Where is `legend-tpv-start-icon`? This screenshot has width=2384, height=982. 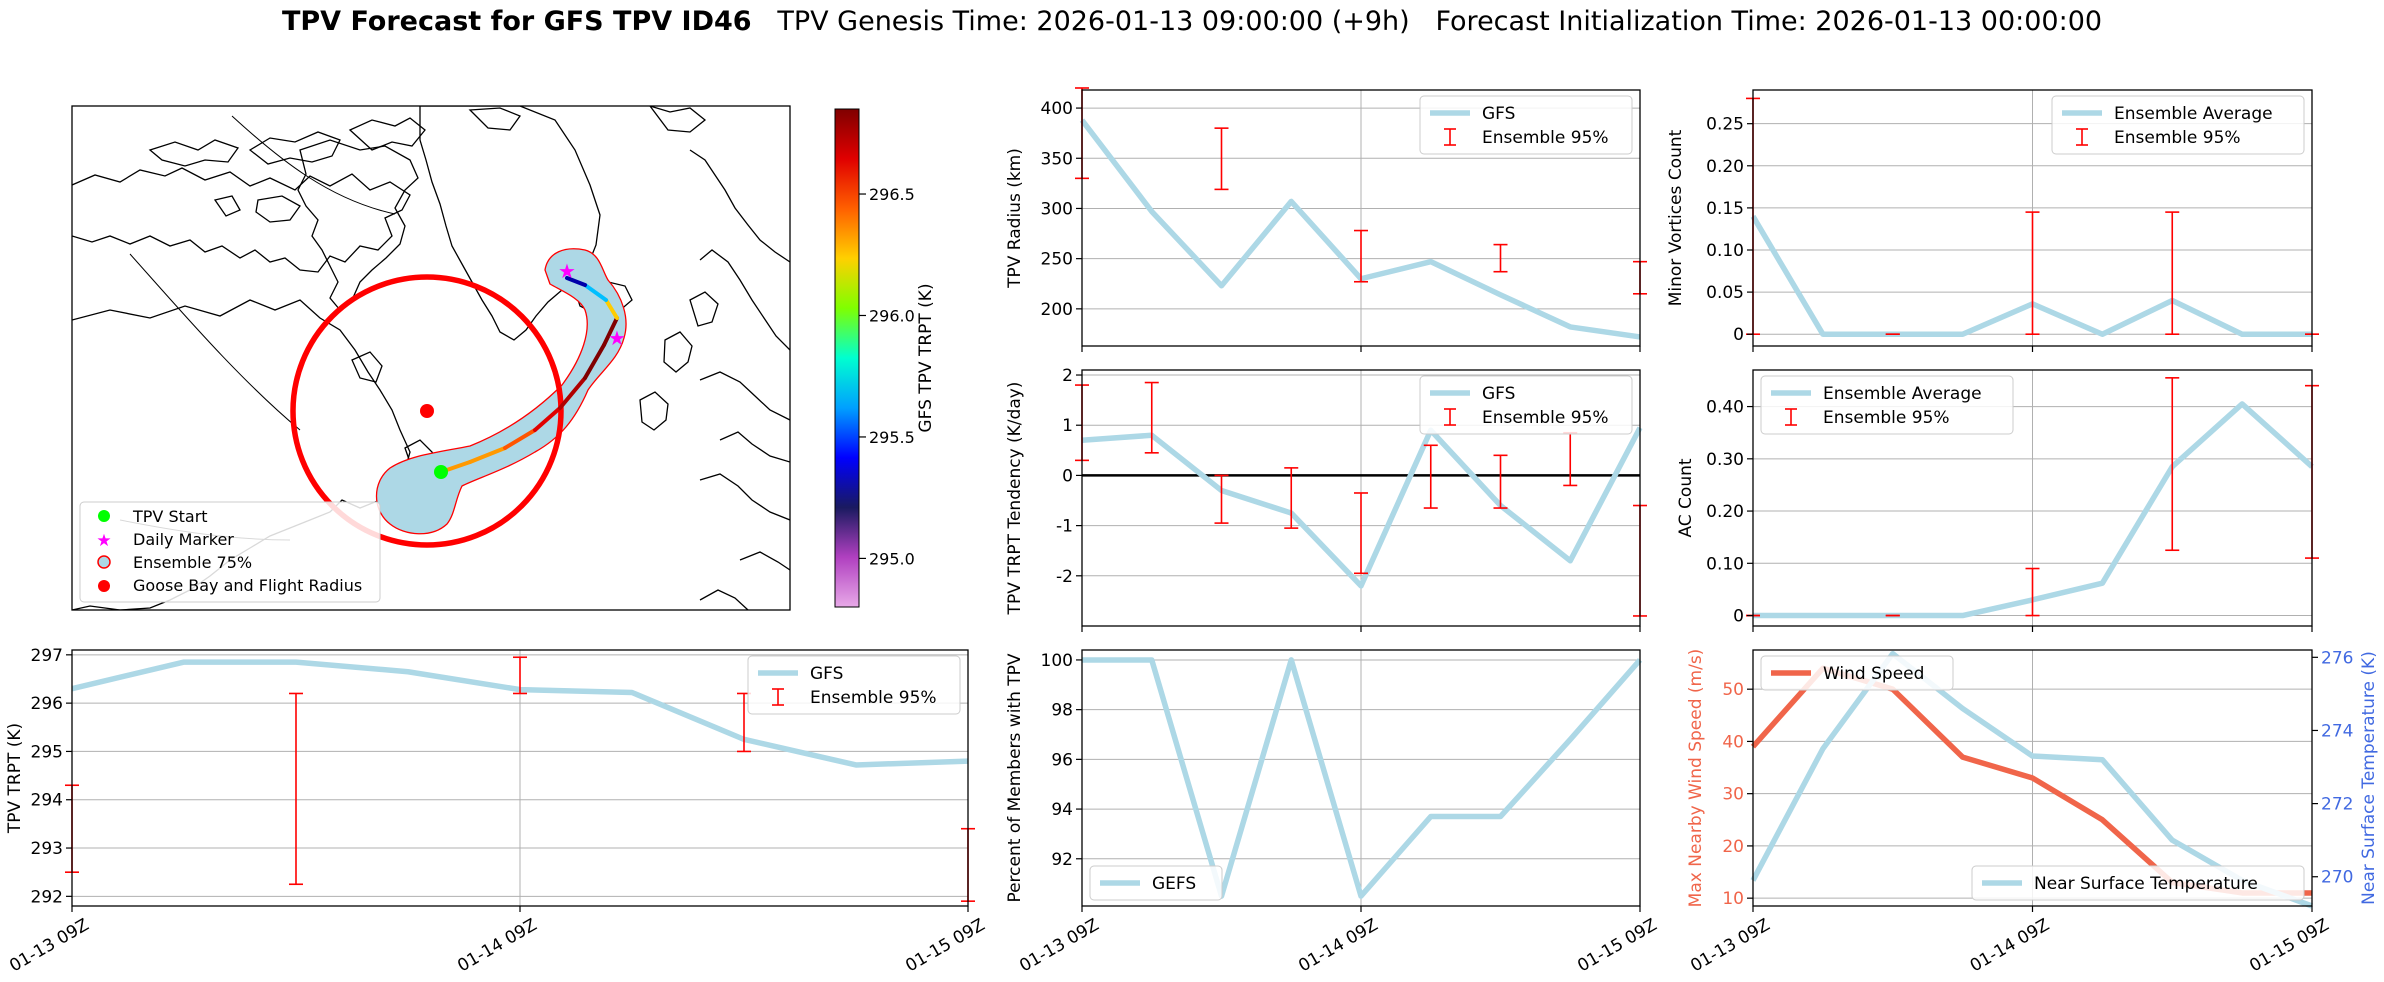 legend-tpv-start-icon is located at coordinates (104, 516).